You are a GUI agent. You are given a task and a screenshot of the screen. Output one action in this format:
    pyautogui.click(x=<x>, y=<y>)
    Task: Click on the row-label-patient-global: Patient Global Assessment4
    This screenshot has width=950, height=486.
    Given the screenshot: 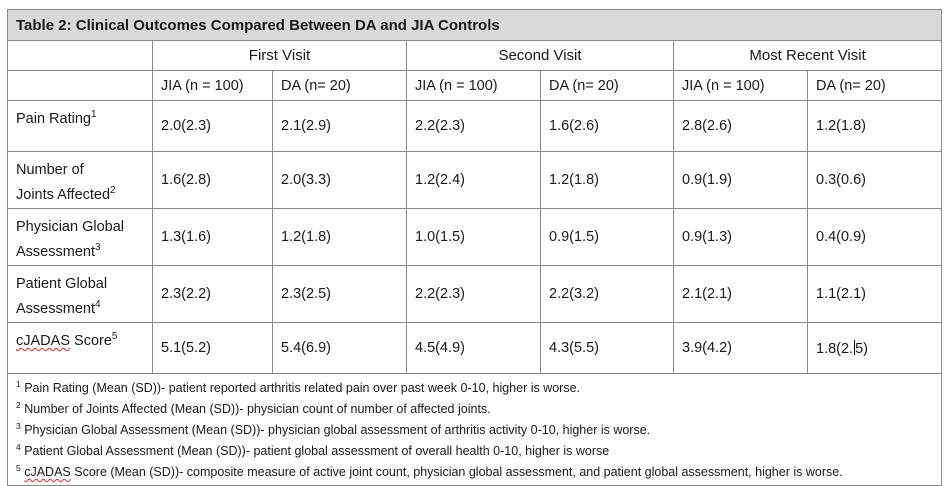 What is the action you would take?
    pyautogui.click(x=80, y=294)
    